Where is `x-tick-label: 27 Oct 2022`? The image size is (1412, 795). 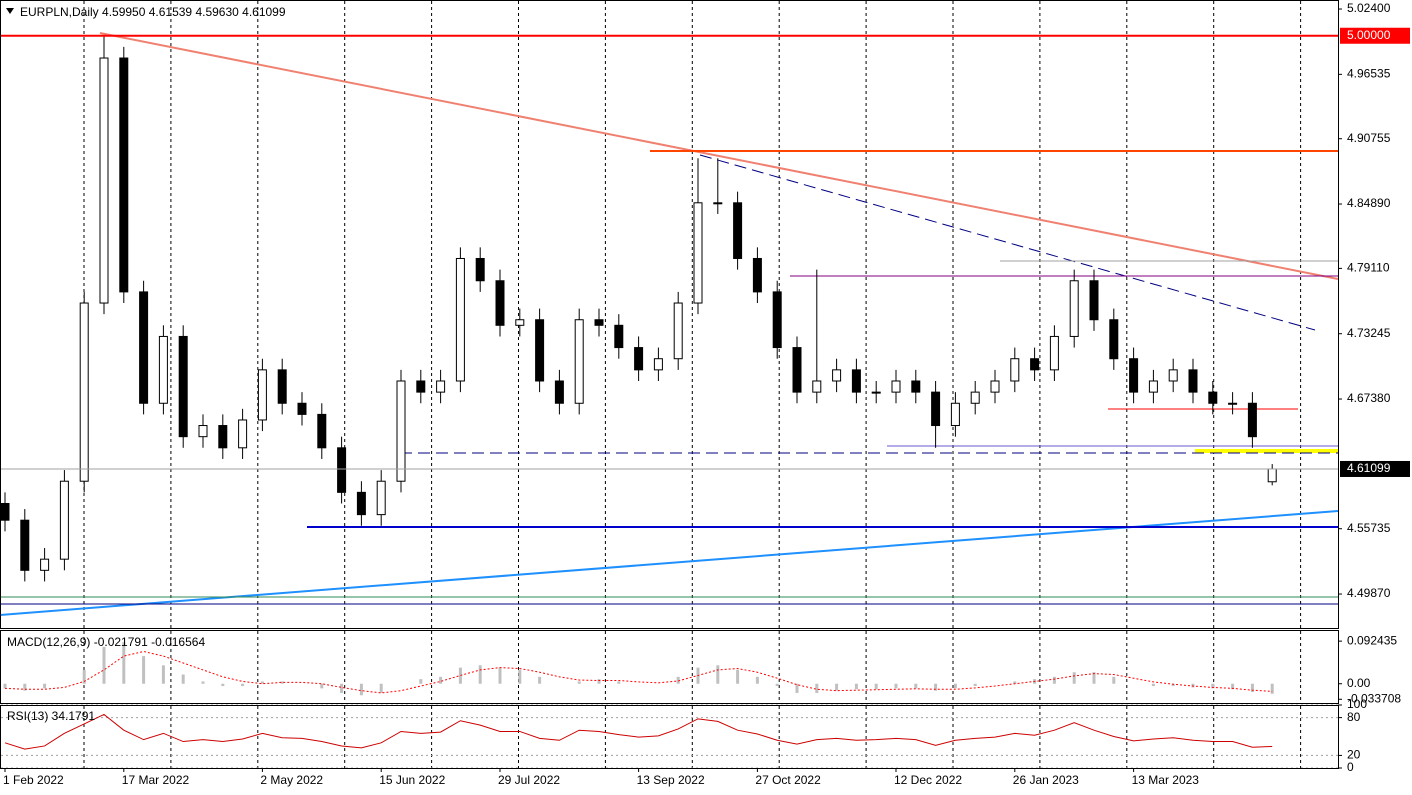
x-tick-label: 27 Oct 2022 is located at coordinates (788, 780).